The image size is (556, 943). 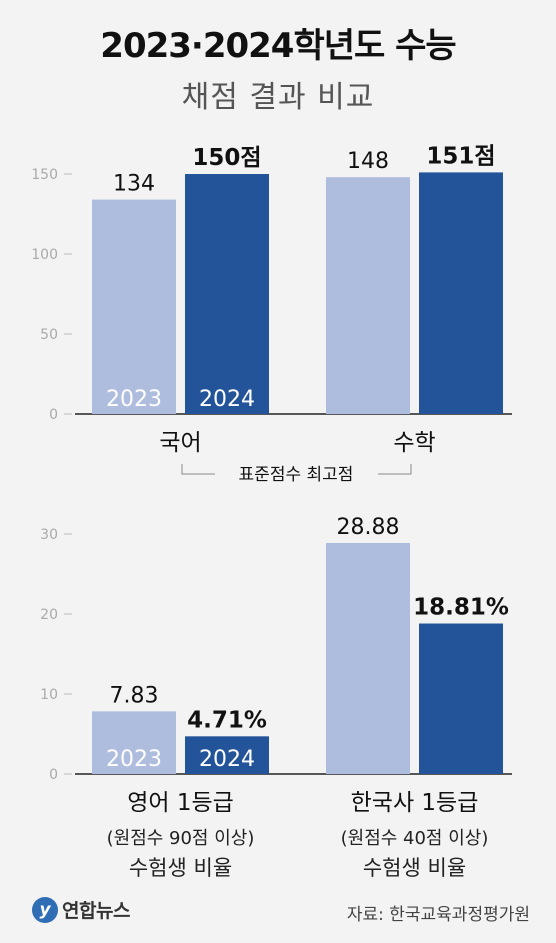 I want to click on y-tick-label: 100, so click(x=44, y=255).